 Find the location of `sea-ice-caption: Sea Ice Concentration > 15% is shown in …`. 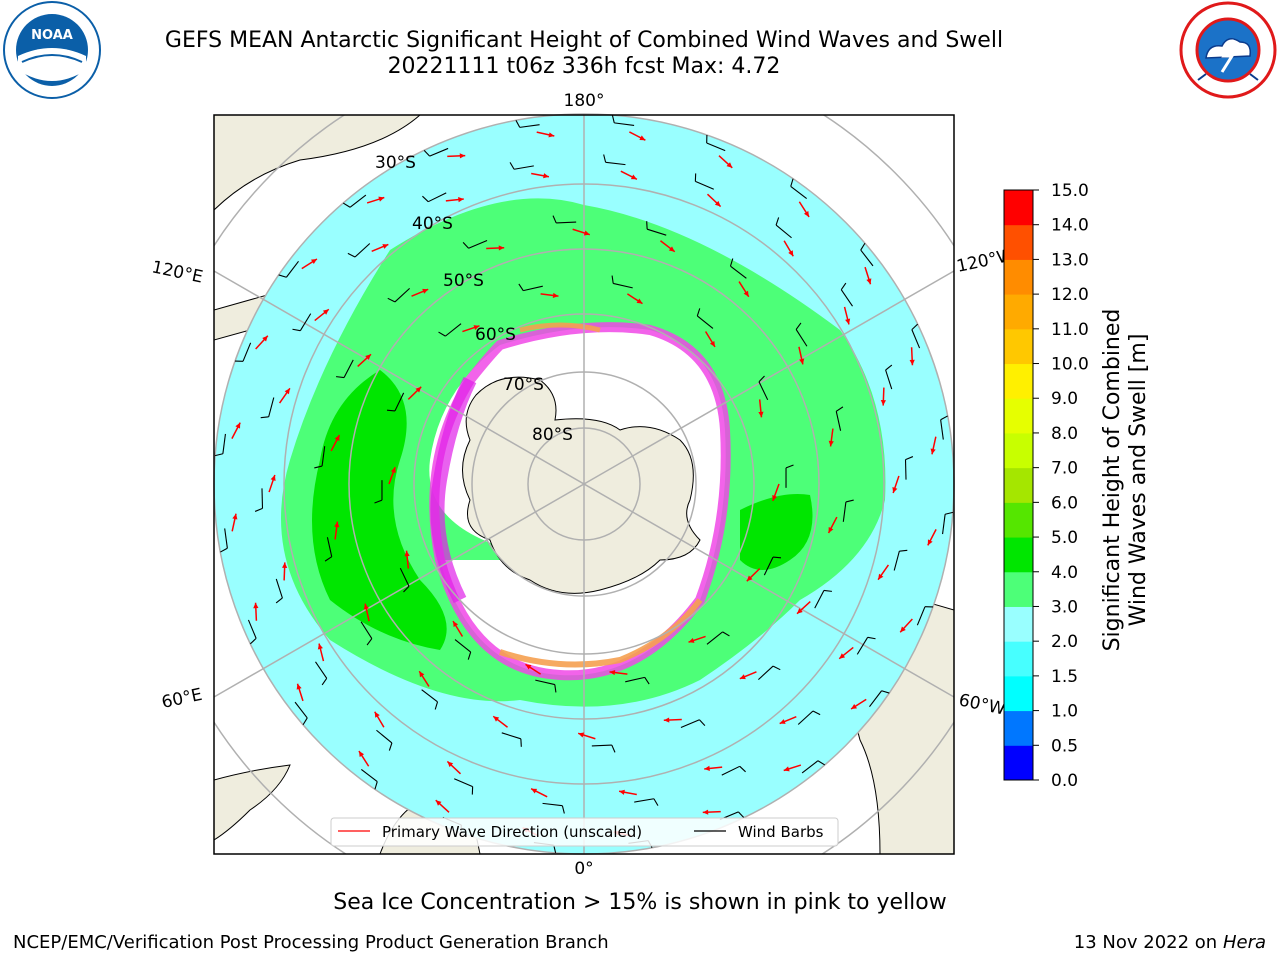

sea-ice-caption: Sea Ice Concentration > 15% is shown in … is located at coordinates (640, 902).